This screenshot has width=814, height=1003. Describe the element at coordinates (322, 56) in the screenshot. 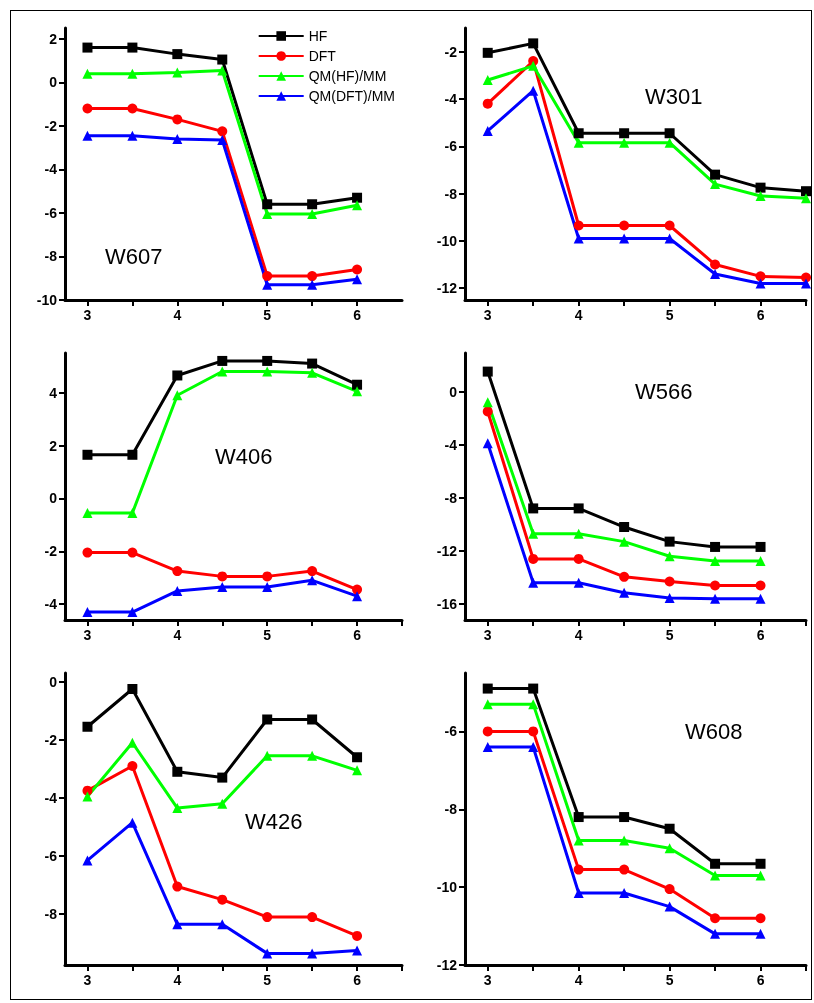

I see `legend-label: DFT` at that location.